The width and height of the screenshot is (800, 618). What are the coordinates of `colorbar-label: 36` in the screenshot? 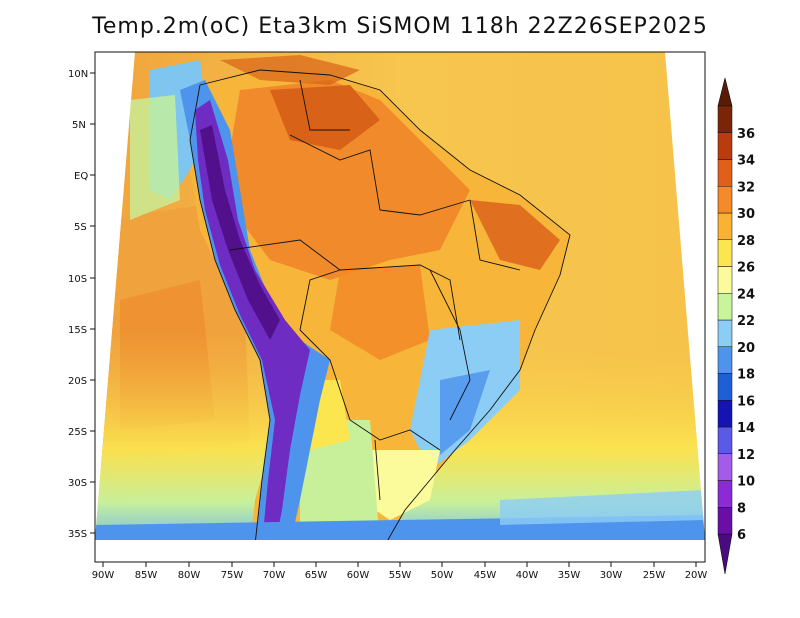 It's located at (746, 134).